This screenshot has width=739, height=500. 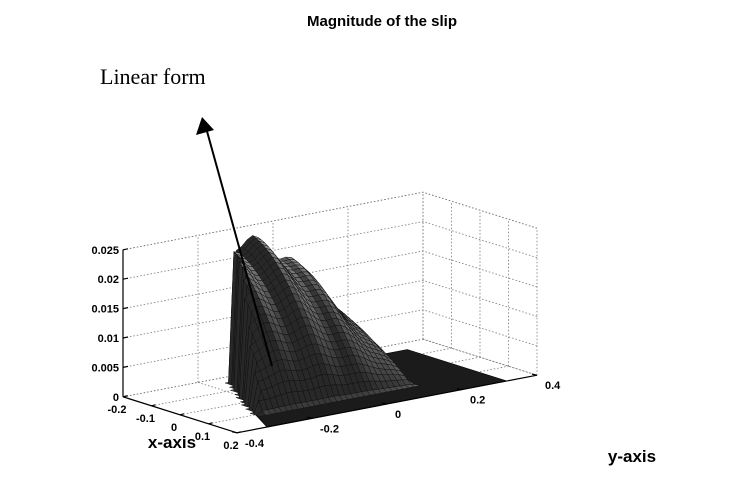 I want to click on y-tick-label: 0, so click(x=398, y=415).